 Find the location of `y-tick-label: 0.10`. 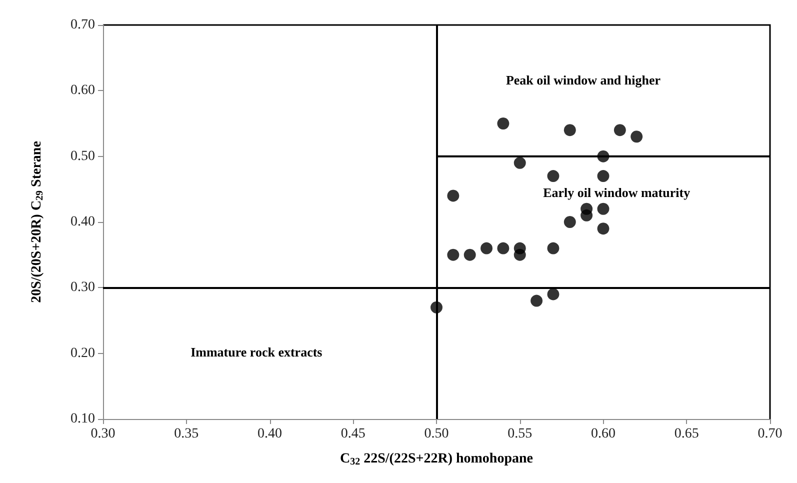

y-tick-label: 0.10 is located at coordinates (82, 419).